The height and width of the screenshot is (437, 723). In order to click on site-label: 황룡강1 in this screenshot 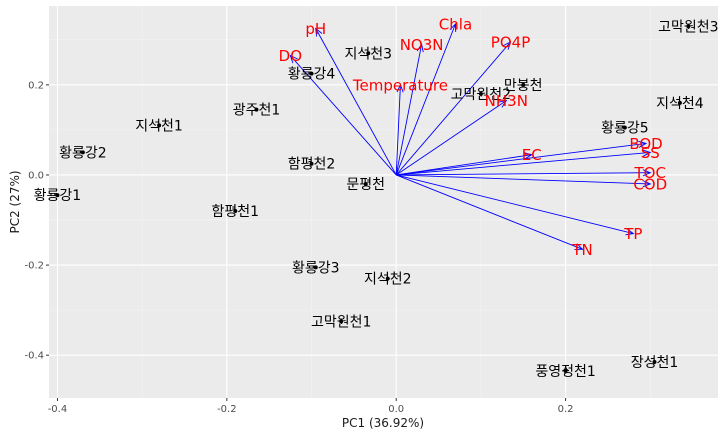, I will do `click(58, 196)`.